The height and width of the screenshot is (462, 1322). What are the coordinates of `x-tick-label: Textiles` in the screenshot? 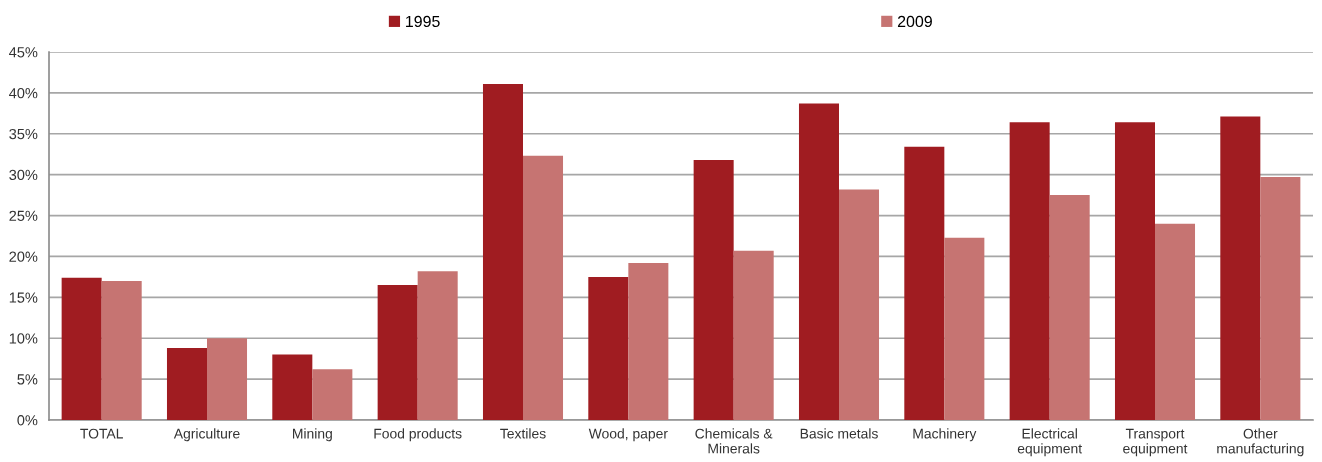 It's located at (523, 433).